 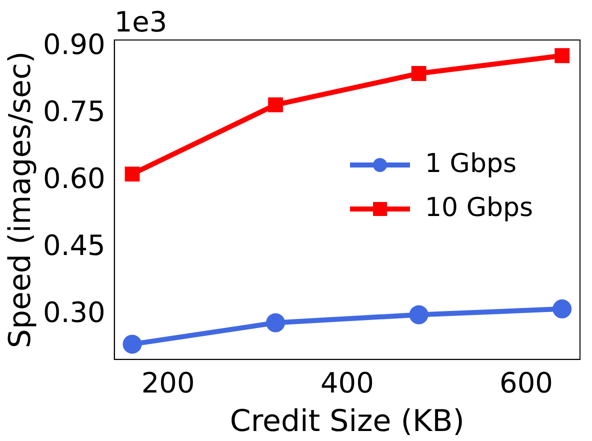 What do you see at coordinates (74, 111) in the screenshot?
I see `y-tick-label: 0.75` at bounding box center [74, 111].